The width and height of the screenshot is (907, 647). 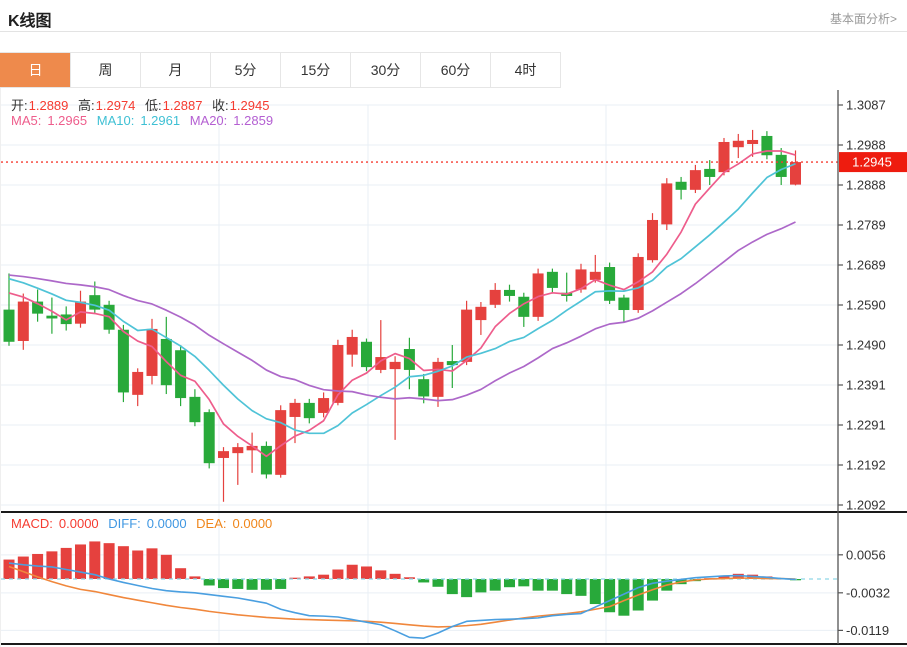 What do you see at coordinates (525, 70) in the screenshot?
I see `tab-4hour: 4时` at bounding box center [525, 70].